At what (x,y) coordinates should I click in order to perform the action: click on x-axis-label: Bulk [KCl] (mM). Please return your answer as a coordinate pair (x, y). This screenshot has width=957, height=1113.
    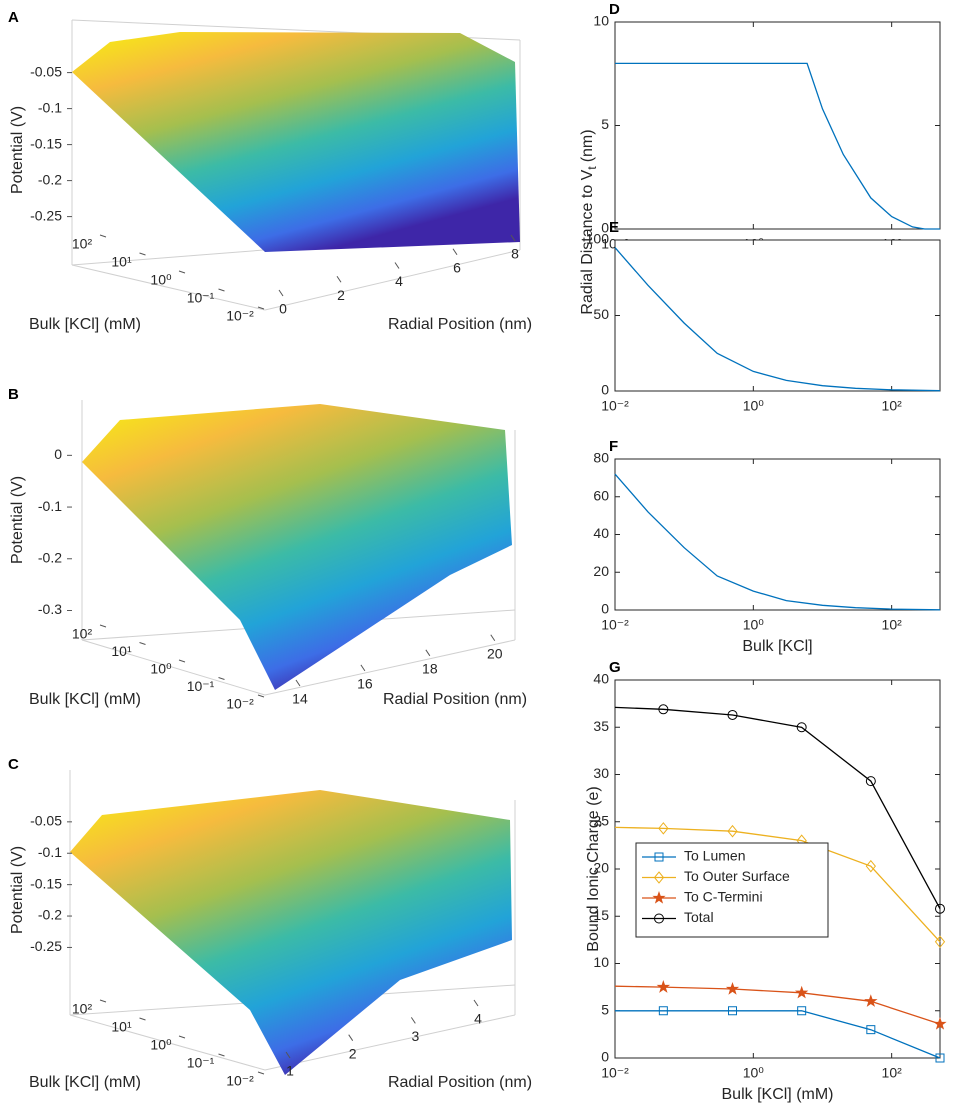
    Looking at the image, I should click on (778, 1094).